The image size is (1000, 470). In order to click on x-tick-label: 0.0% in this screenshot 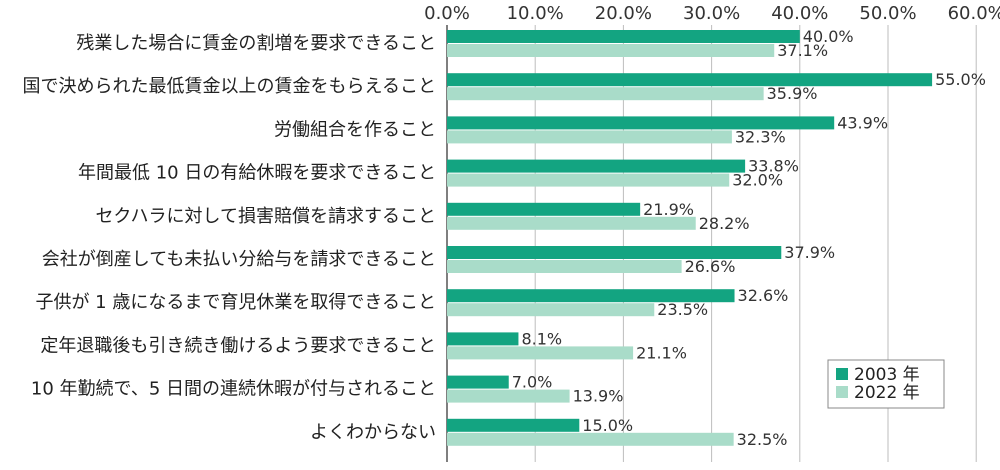, I will do `click(447, 13)`.